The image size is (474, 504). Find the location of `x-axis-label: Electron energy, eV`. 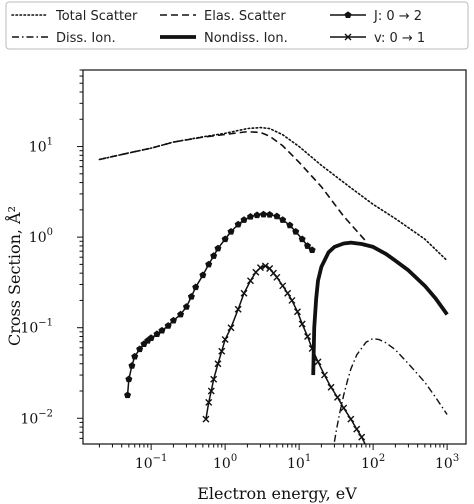

x-axis-label: Electron energy, eV is located at coordinates (277, 493).